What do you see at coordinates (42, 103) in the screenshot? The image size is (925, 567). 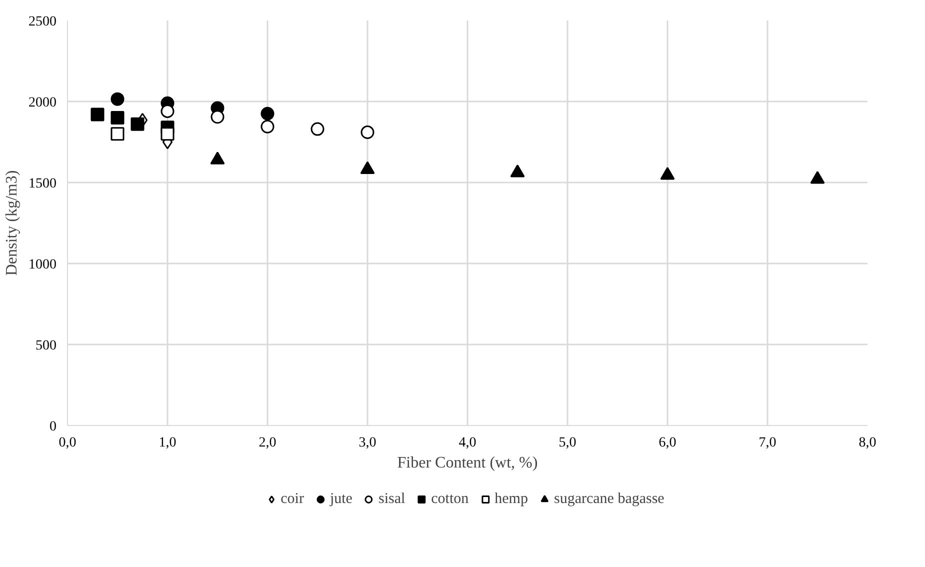 I see `y-tick-label: 2000` at bounding box center [42, 103].